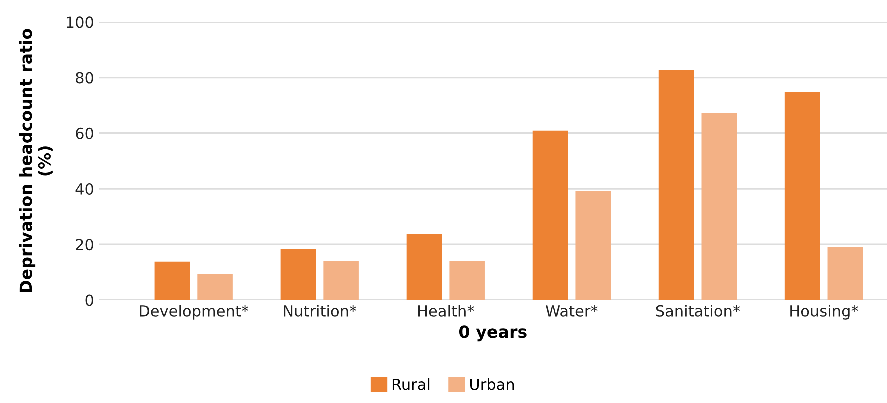 Image resolution: width=887 pixels, height=403 pixels. Describe the element at coordinates (85, 245) in the screenshot. I see `y-tick-label: 20` at that location.